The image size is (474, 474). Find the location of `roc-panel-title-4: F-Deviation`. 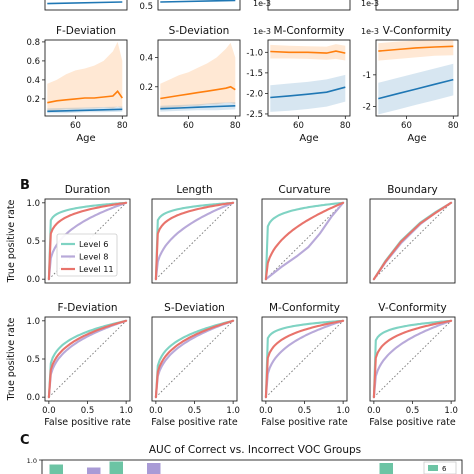

roc-panel-title-4: F-Deviation is located at coordinates (87, 308).